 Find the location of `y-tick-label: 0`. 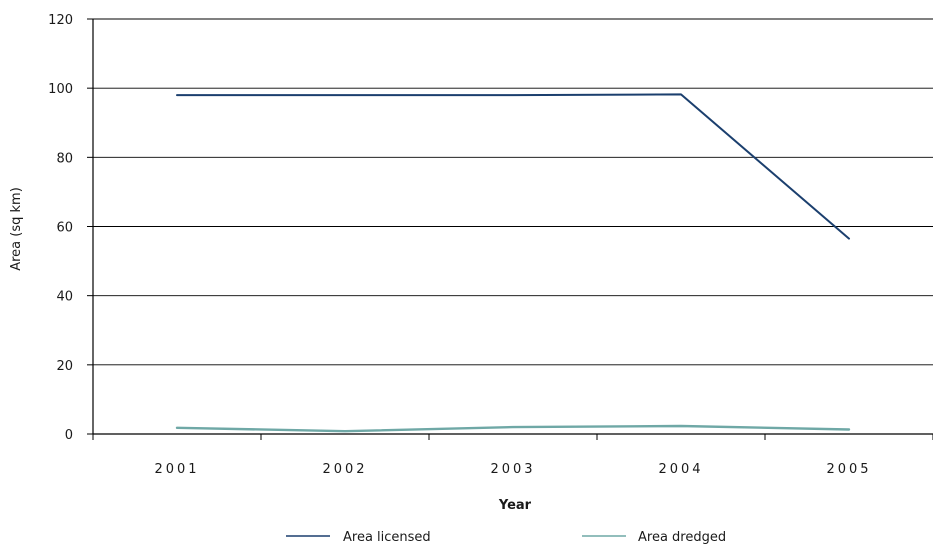

y-tick-label: 0 is located at coordinates (69, 435).